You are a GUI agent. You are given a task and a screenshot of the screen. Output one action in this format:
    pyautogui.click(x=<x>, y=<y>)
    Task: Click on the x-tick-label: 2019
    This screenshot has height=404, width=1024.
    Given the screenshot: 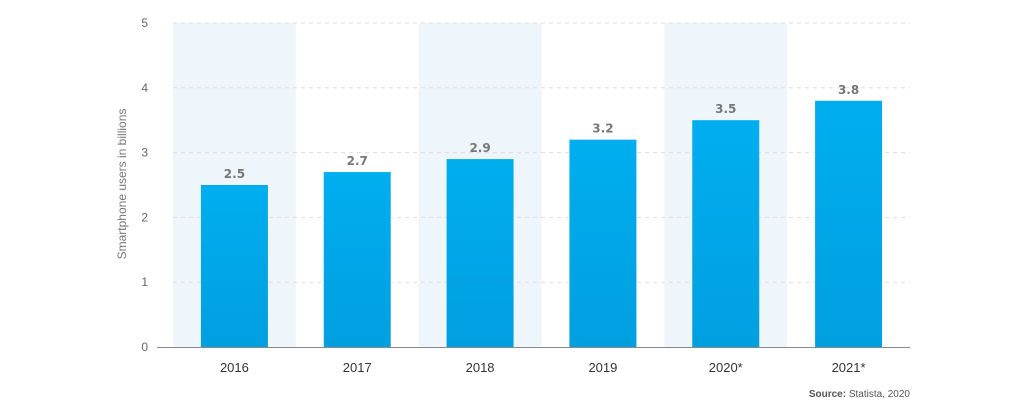 What is the action you would take?
    pyautogui.click(x=602, y=367)
    